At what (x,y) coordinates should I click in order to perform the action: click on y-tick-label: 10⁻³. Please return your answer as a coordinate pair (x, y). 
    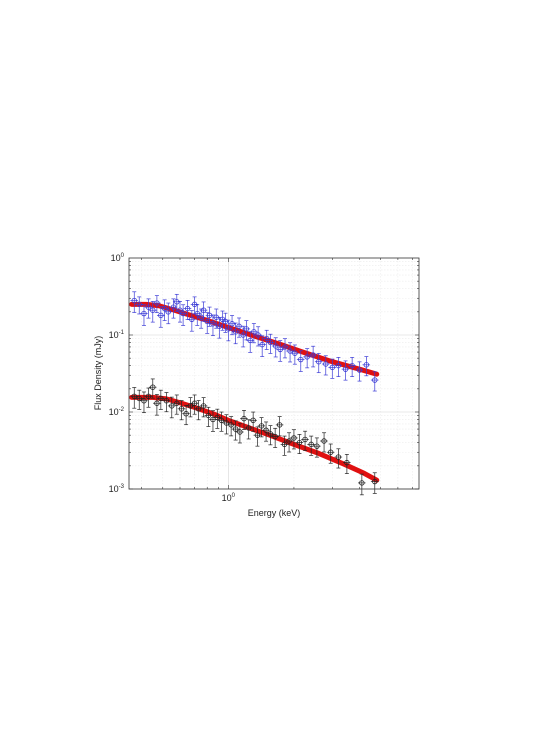
    Looking at the image, I should click on (117, 489).